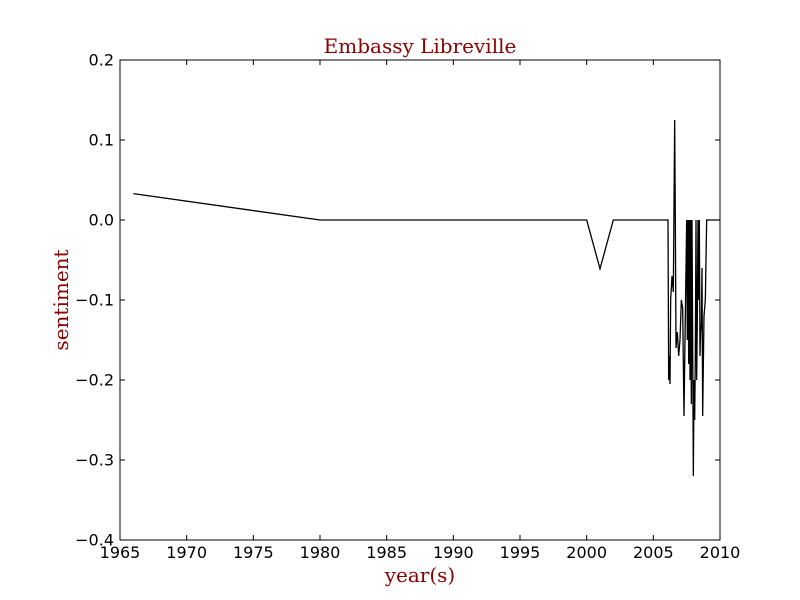  I want to click on x-tick-label: 2000, so click(586, 552).